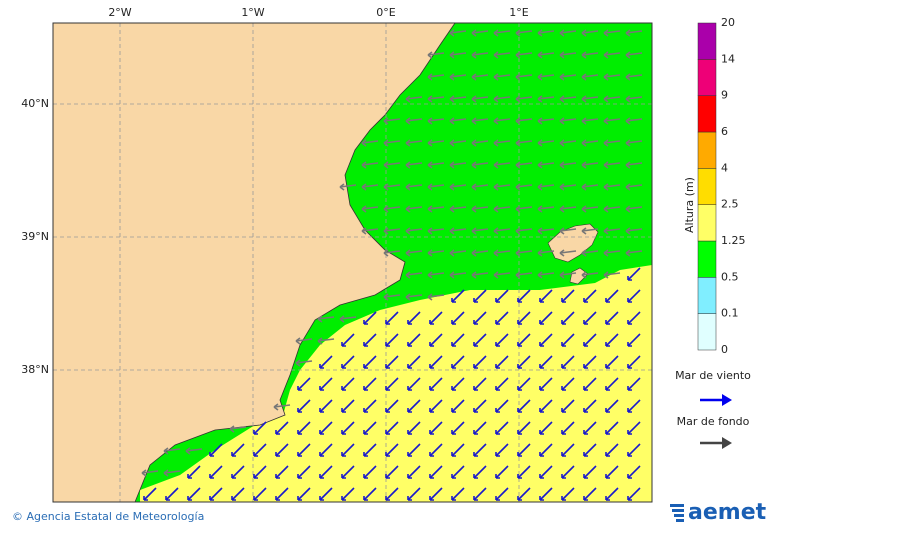  Describe the element at coordinates (252, 12) in the screenshot. I see `lon-label: 1°W` at that location.